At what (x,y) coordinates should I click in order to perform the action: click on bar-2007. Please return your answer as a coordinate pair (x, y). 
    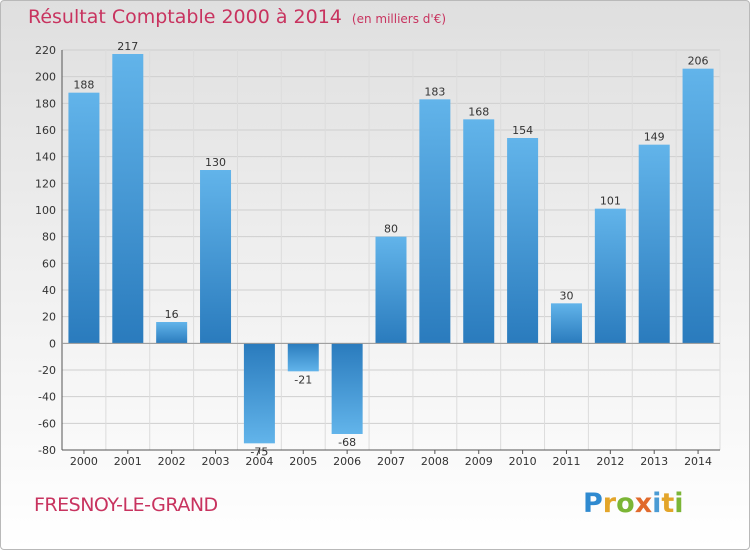
    Looking at the image, I should click on (391, 290).